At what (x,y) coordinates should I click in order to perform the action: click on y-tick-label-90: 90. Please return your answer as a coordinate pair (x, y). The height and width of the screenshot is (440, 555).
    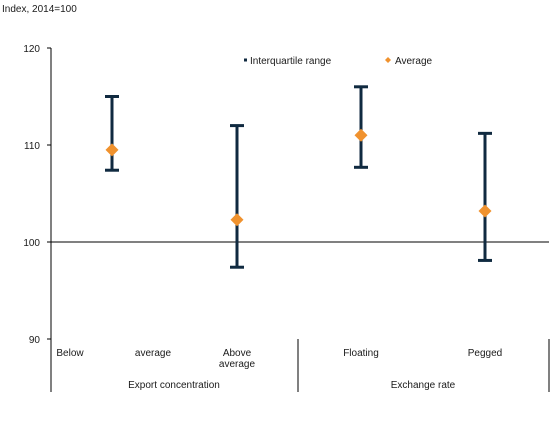
    Looking at the image, I should click on (35, 340).